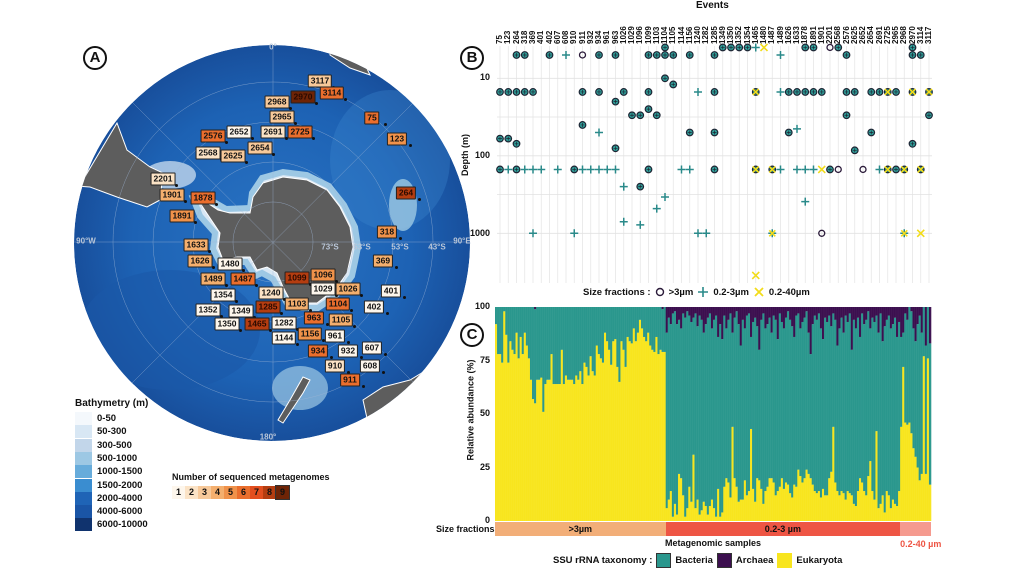 This screenshot has width=1024, height=574. What do you see at coordinates (208, 153) in the screenshot?
I see `station-label: 2568` at bounding box center [208, 153].